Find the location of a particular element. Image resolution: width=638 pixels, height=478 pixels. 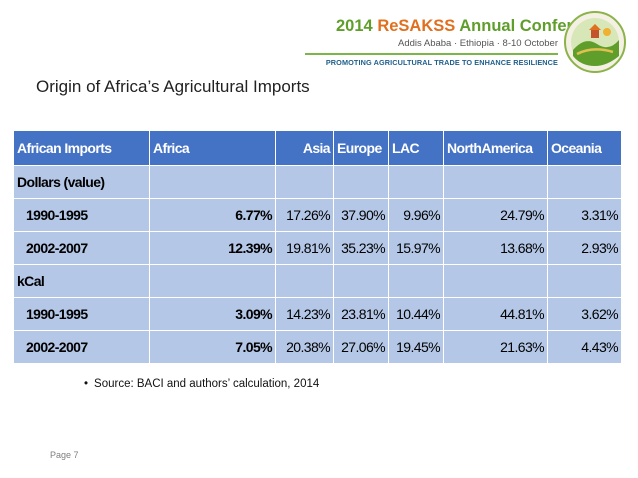

north-america-cell: 44.81% is located at coordinates (495, 314).